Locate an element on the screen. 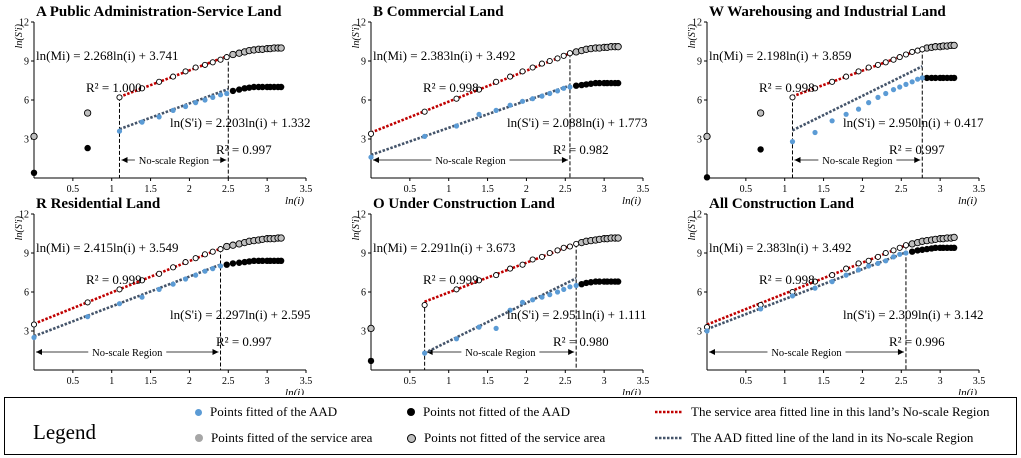 The width and height of the screenshot is (1021, 458). legend-item-service-fitted: Points fitted of the service area is located at coordinates (283, 438).